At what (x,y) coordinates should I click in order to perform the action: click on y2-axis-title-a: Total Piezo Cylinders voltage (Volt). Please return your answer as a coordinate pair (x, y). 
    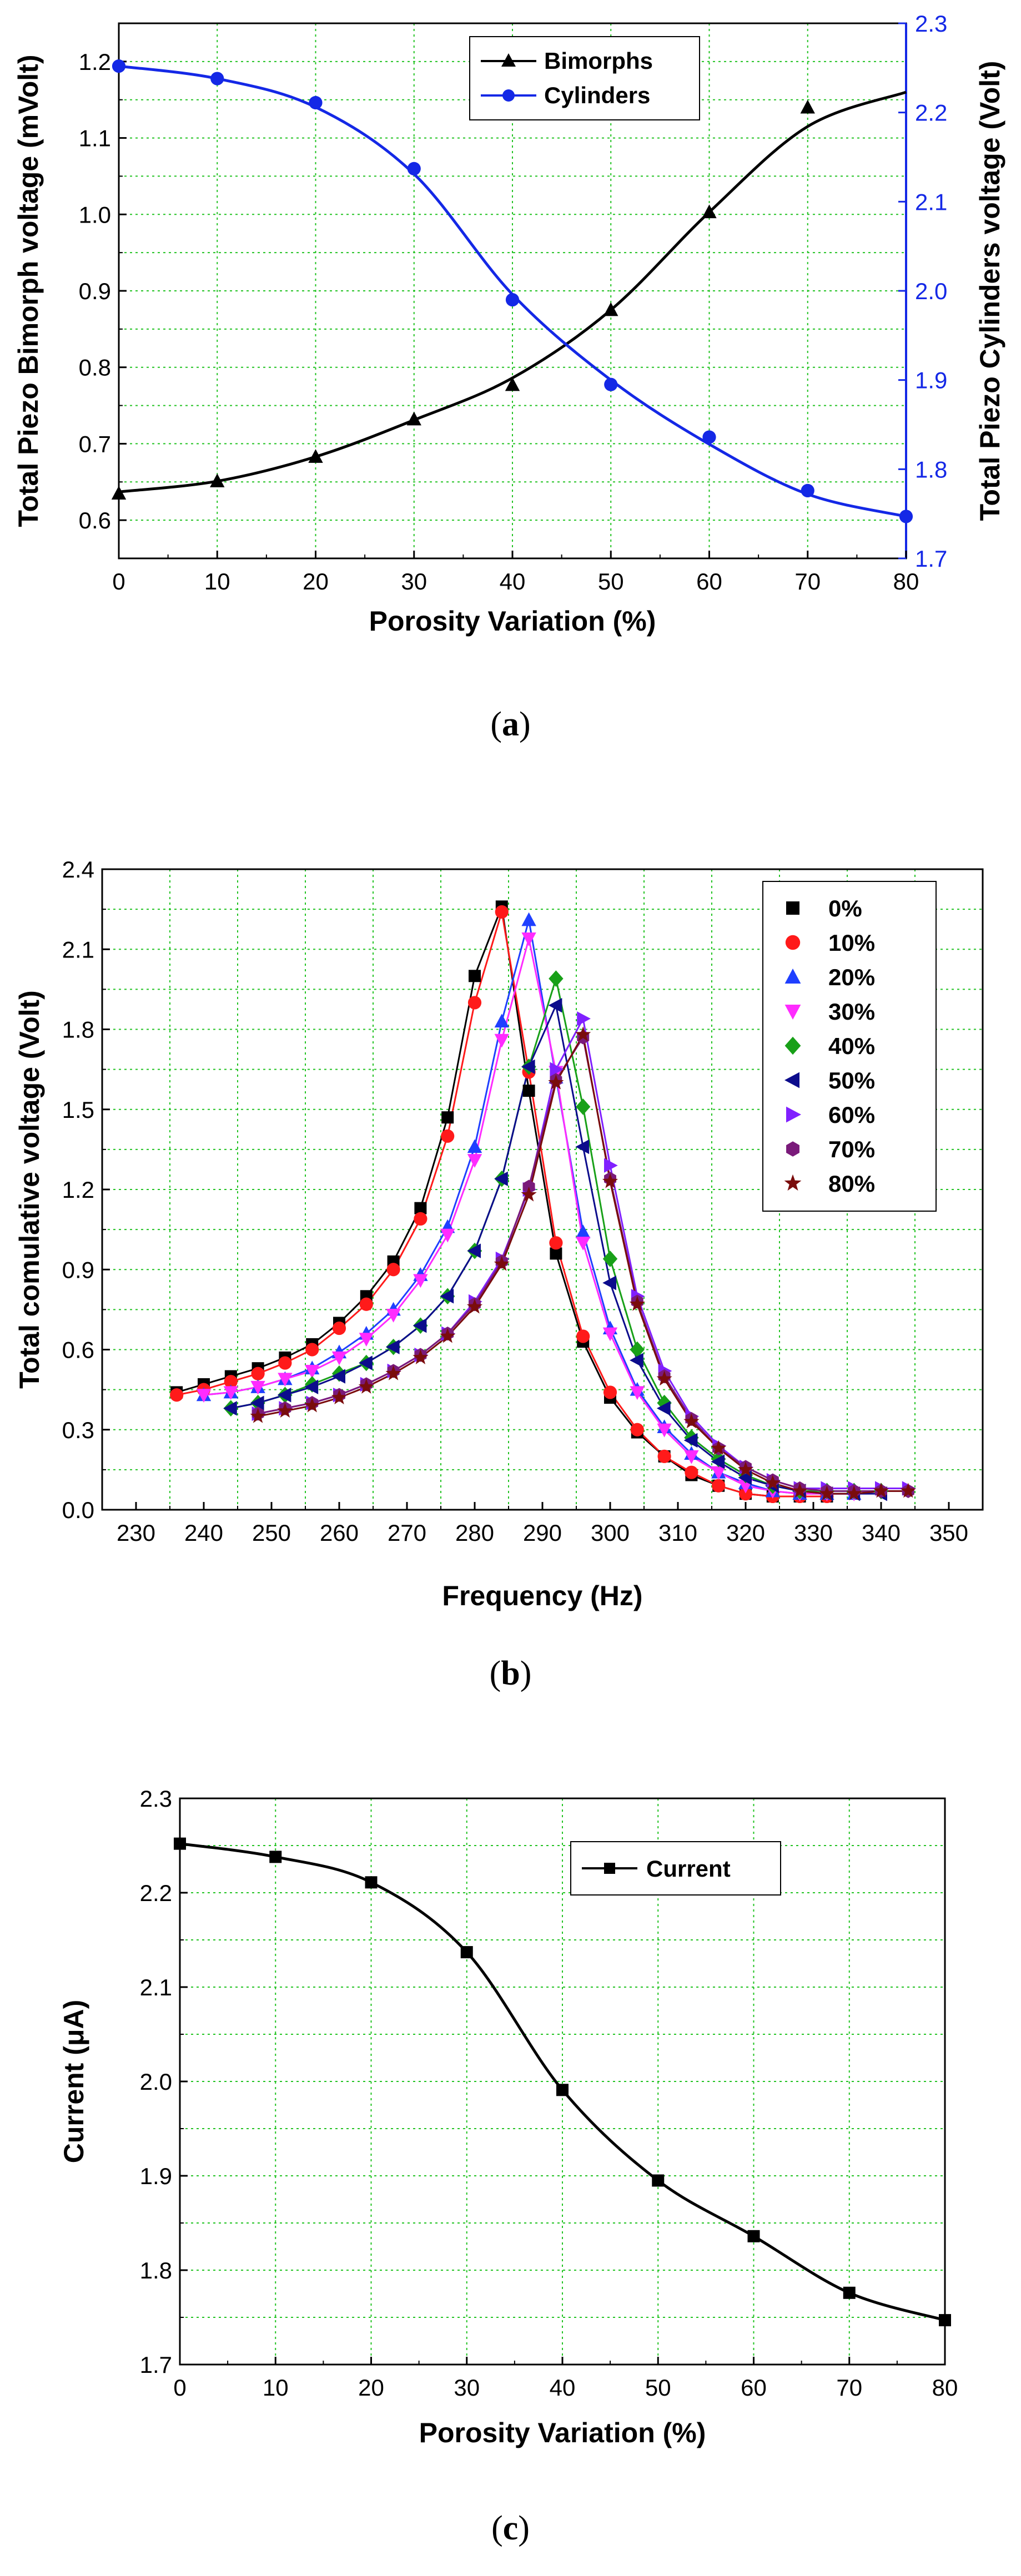
    Looking at the image, I should click on (989, 291).